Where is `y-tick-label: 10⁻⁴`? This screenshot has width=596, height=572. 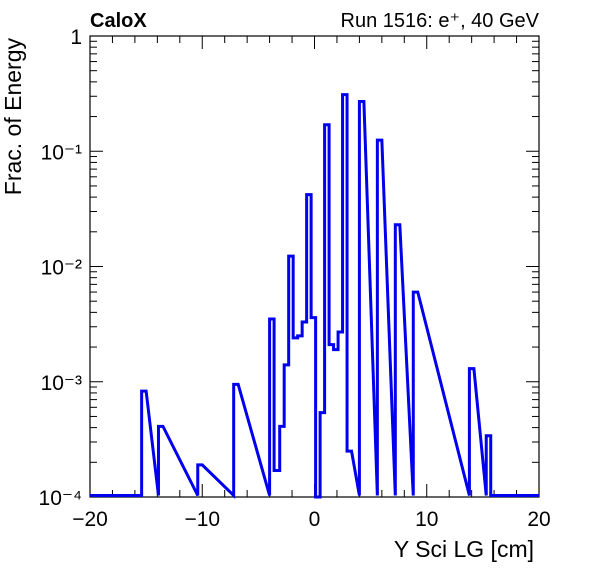 y-tick-label: 10⁻⁴ is located at coordinates (60, 498).